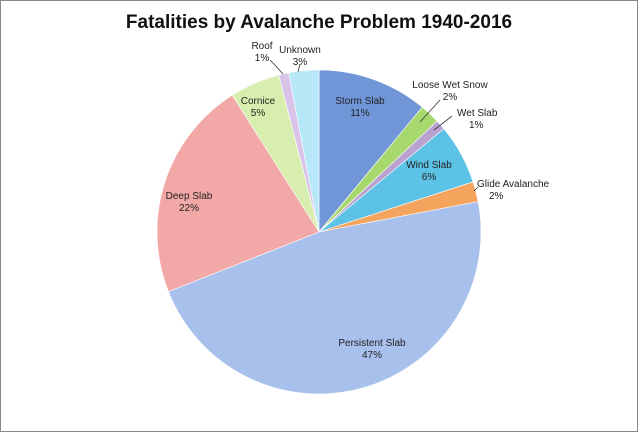 The image size is (638, 432). What do you see at coordinates (261, 46) in the screenshot?
I see `label-roof: Roof` at bounding box center [261, 46].